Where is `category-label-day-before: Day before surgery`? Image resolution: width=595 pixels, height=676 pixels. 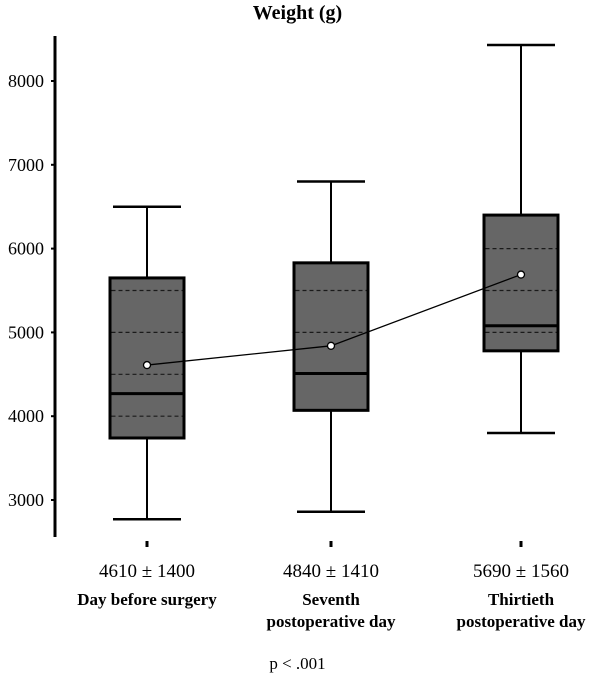 category-label-day-before: Day before surgery is located at coordinates (147, 599).